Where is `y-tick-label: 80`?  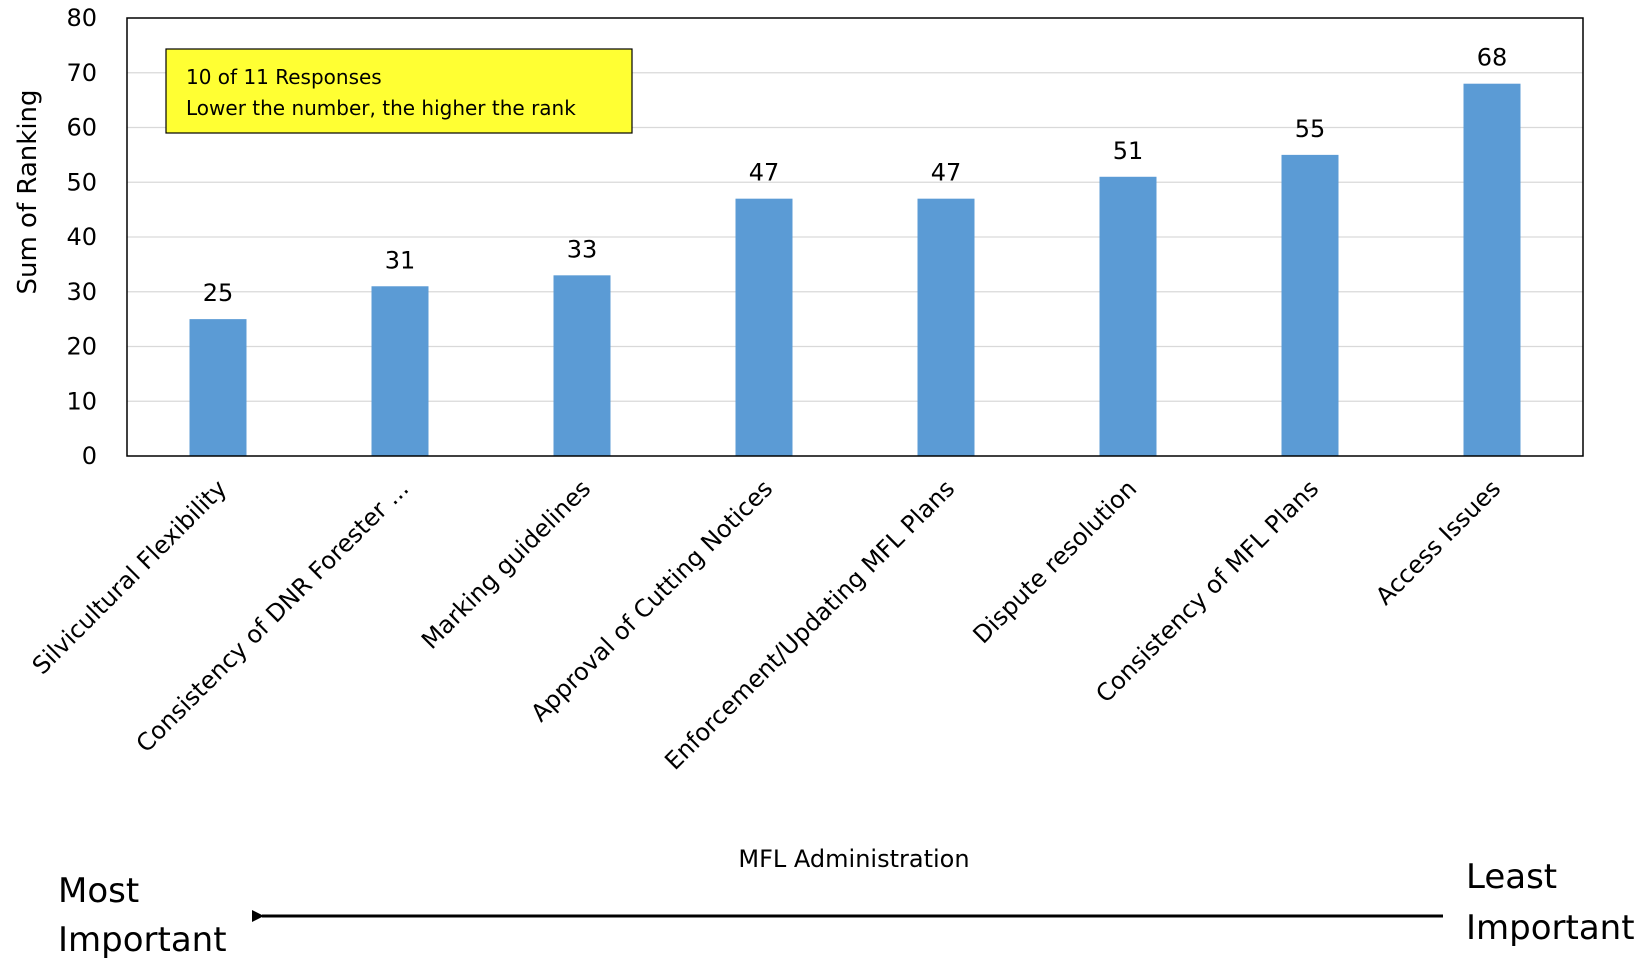 y-tick-label: 80 is located at coordinates (81, 18).